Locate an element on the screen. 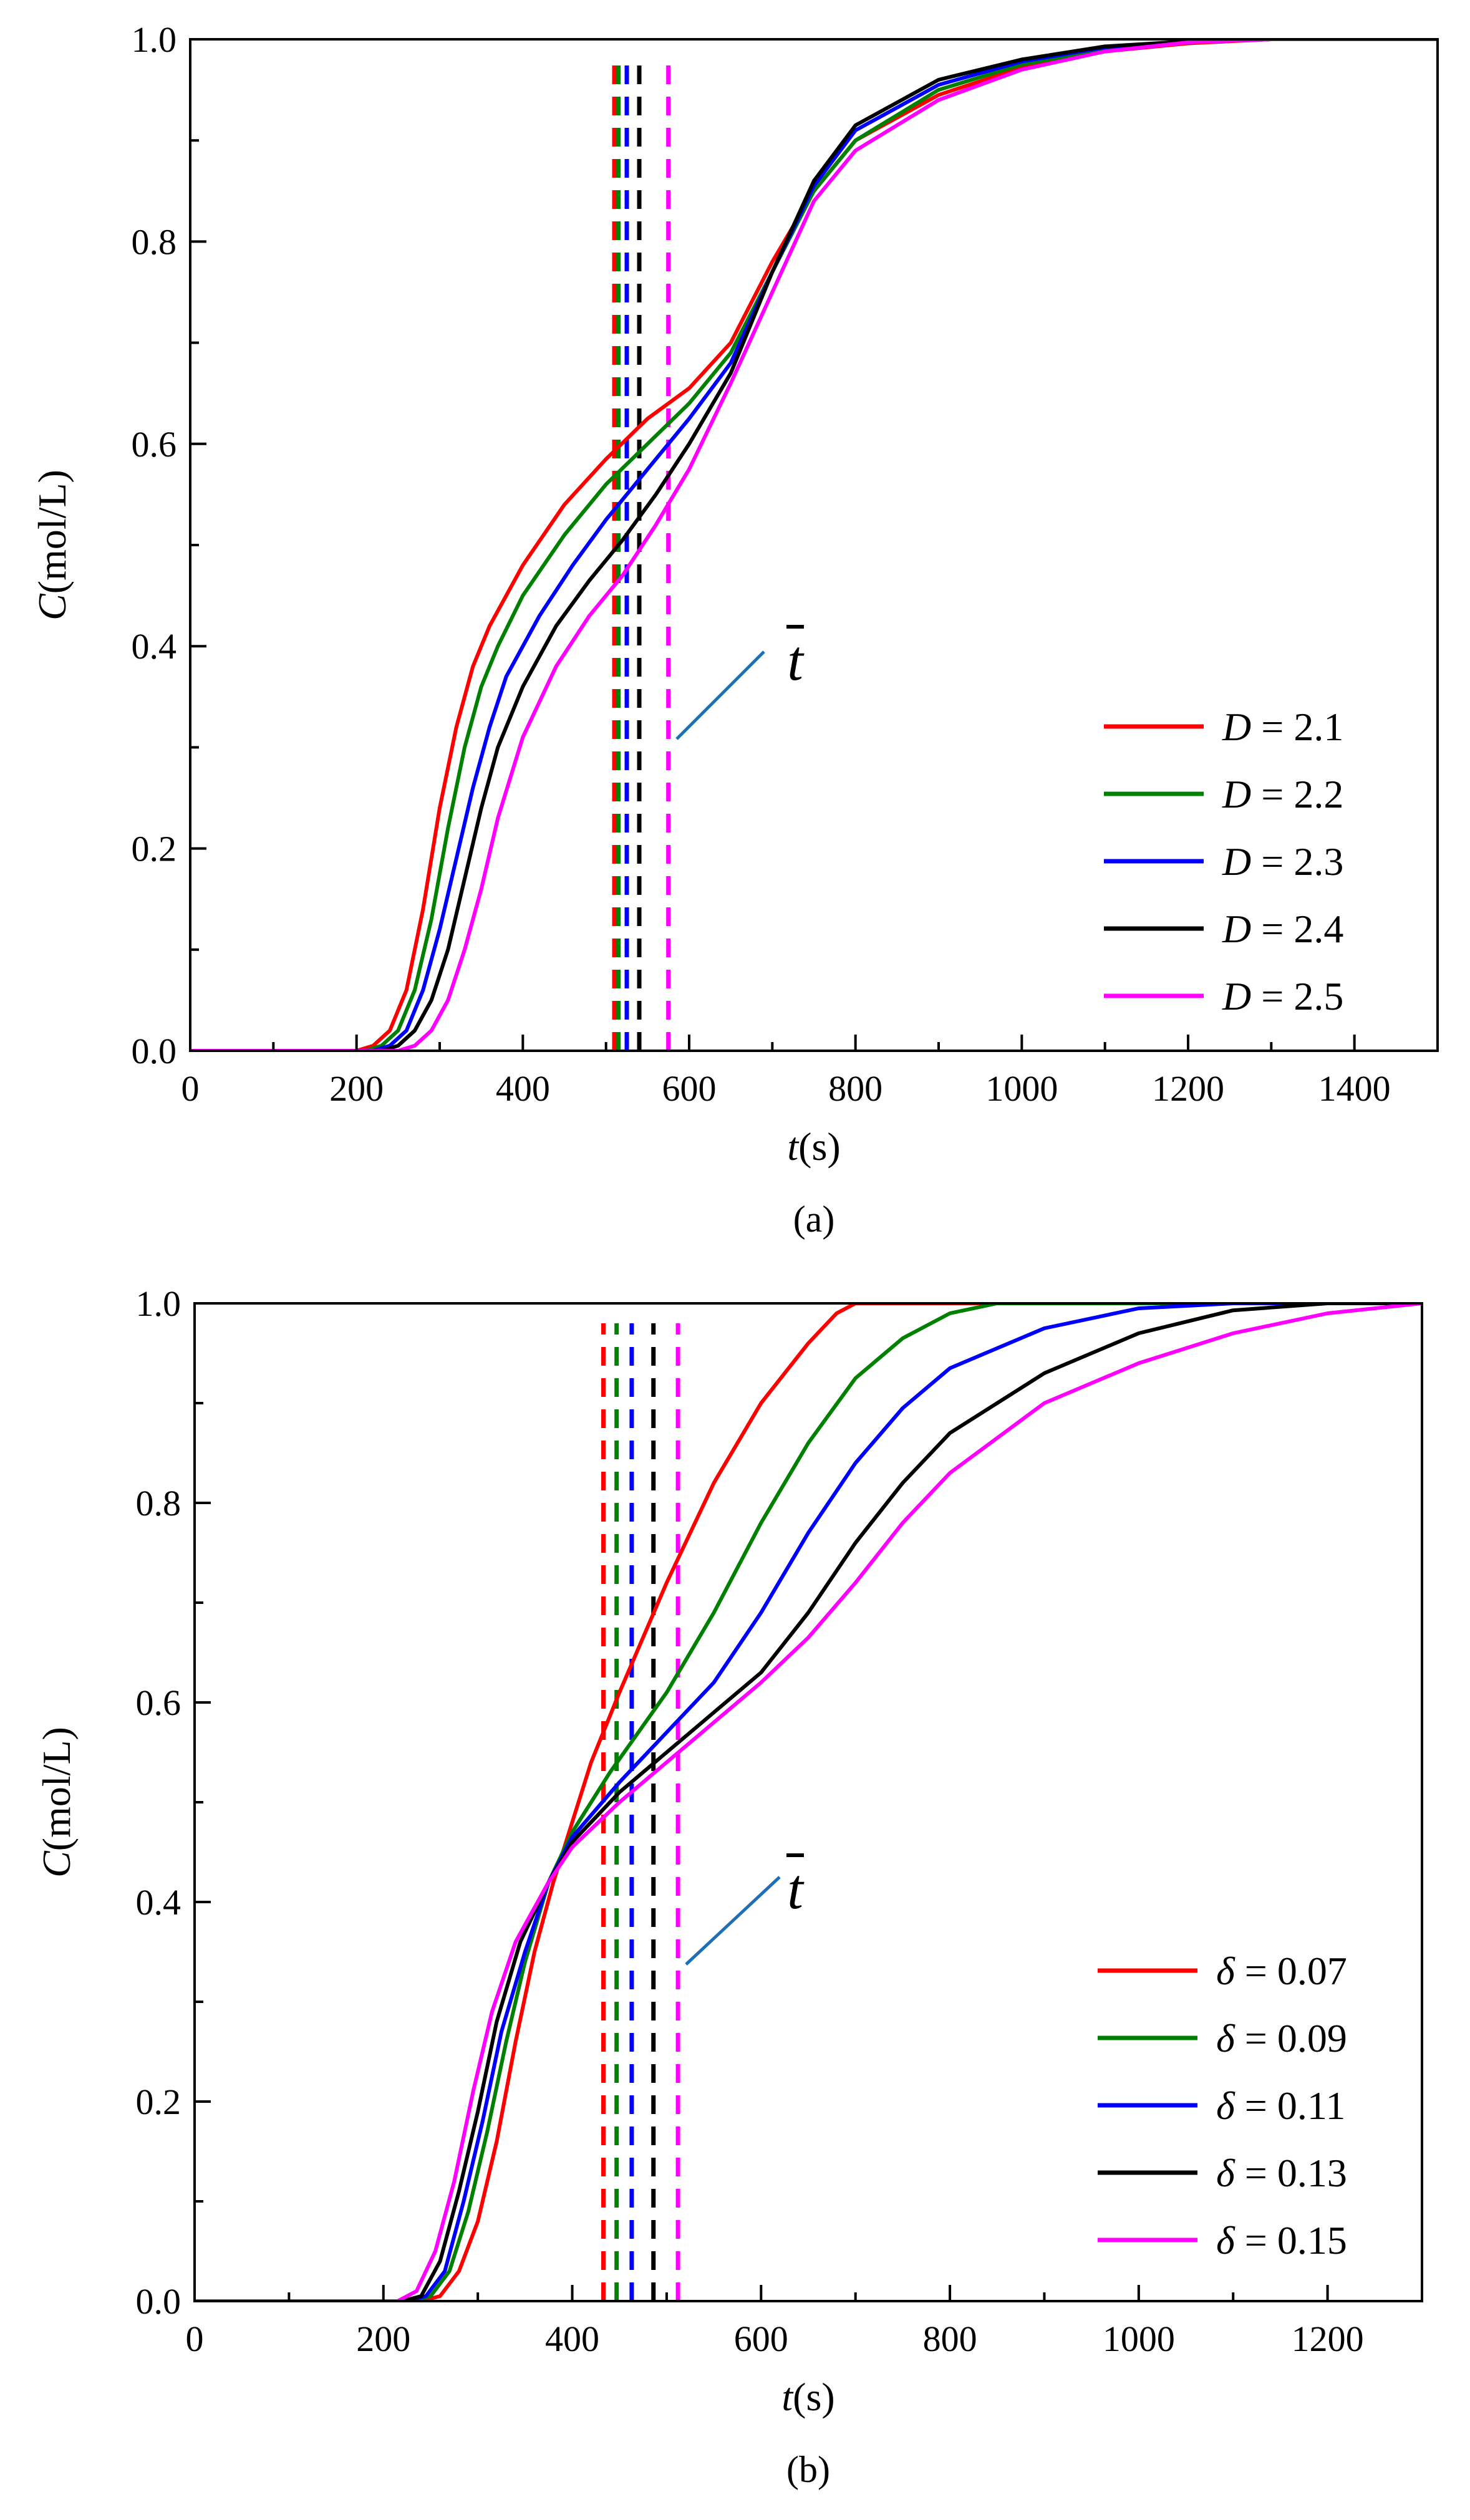  legend-label: δ = 0.13 is located at coordinates (1281, 2173).